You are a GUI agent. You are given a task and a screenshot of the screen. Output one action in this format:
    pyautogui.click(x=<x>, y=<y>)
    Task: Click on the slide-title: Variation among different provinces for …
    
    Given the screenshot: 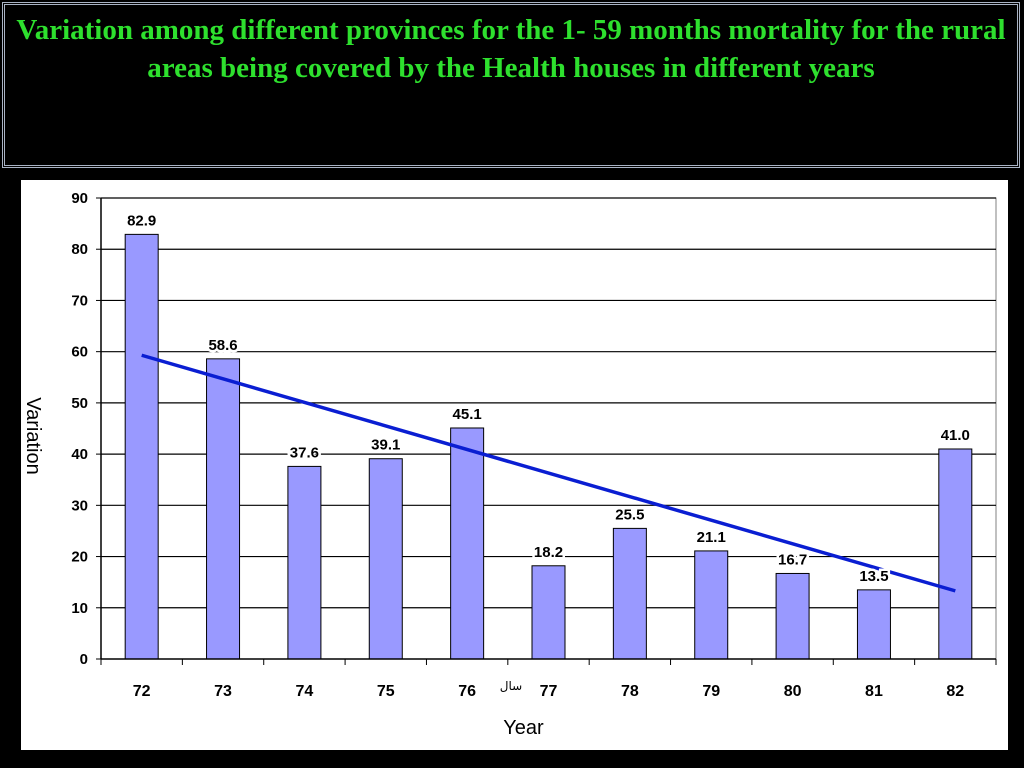 What is the action you would take?
    pyautogui.click(x=511, y=49)
    